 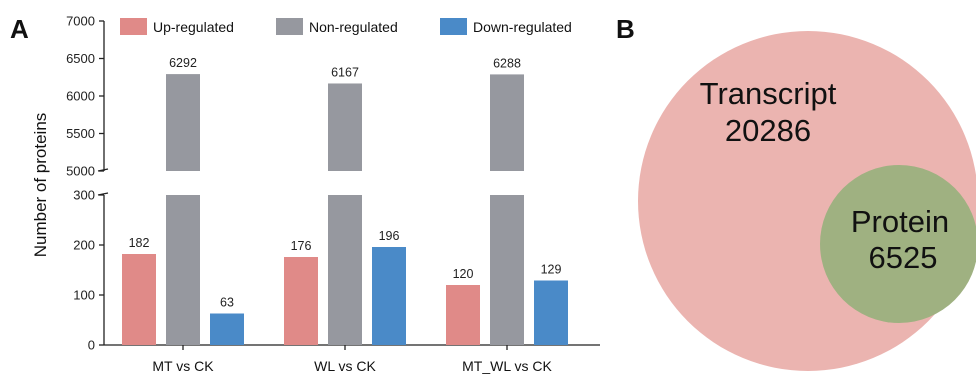 What do you see at coordinates (87, 183) in the screenshot?
I see `y-axis: 0 100 200 300 5000 5500 6000 6500 7000` at bounding box center [87, 183].